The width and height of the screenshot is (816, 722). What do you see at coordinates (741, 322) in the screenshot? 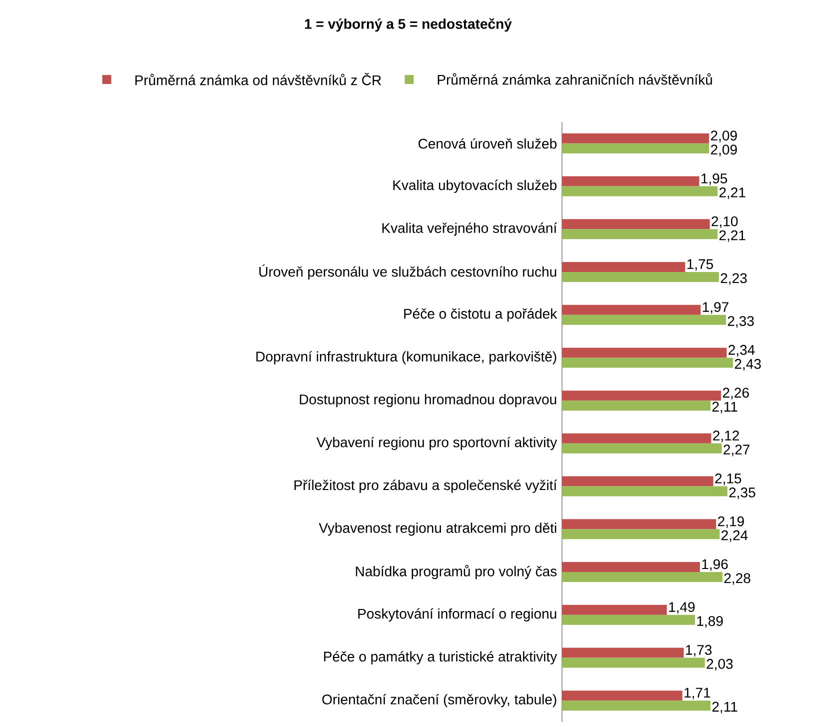
I see `data-label: 2,33` at bounding box center [741, 322].